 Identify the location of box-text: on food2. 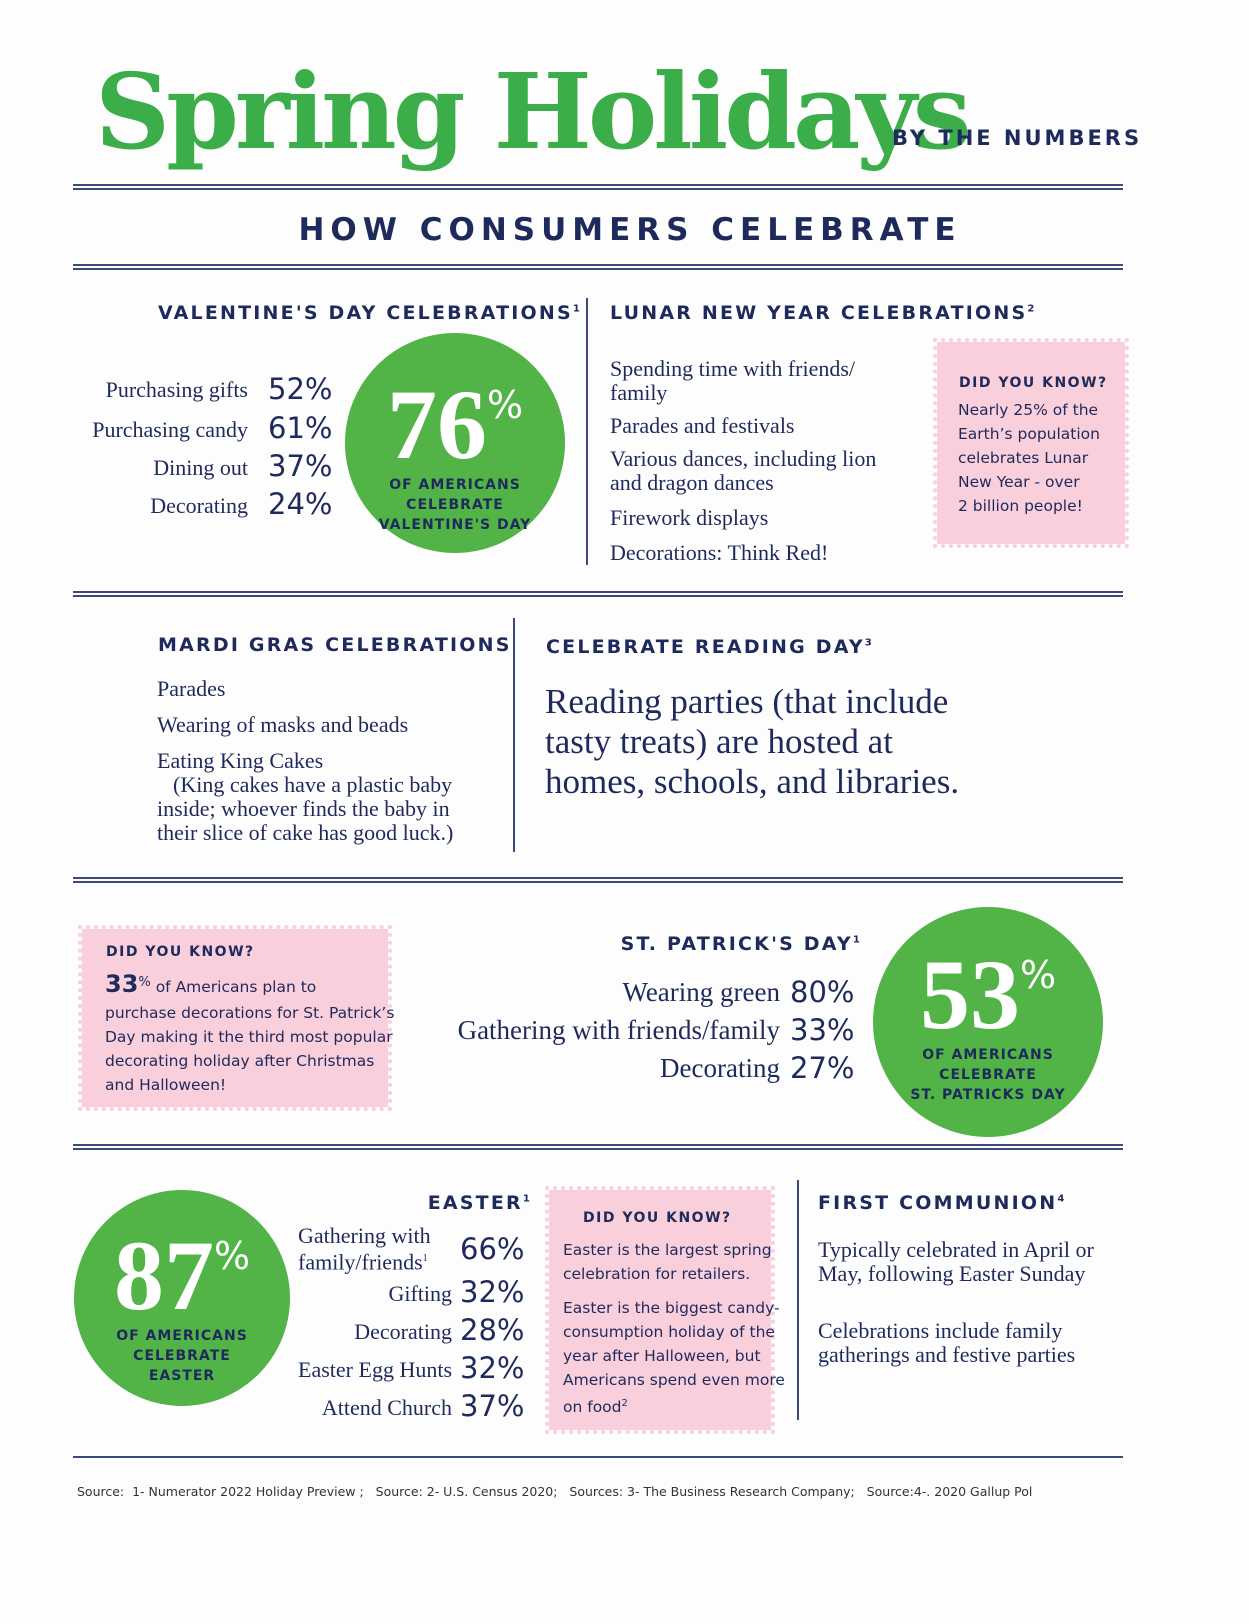
(595, 1405).